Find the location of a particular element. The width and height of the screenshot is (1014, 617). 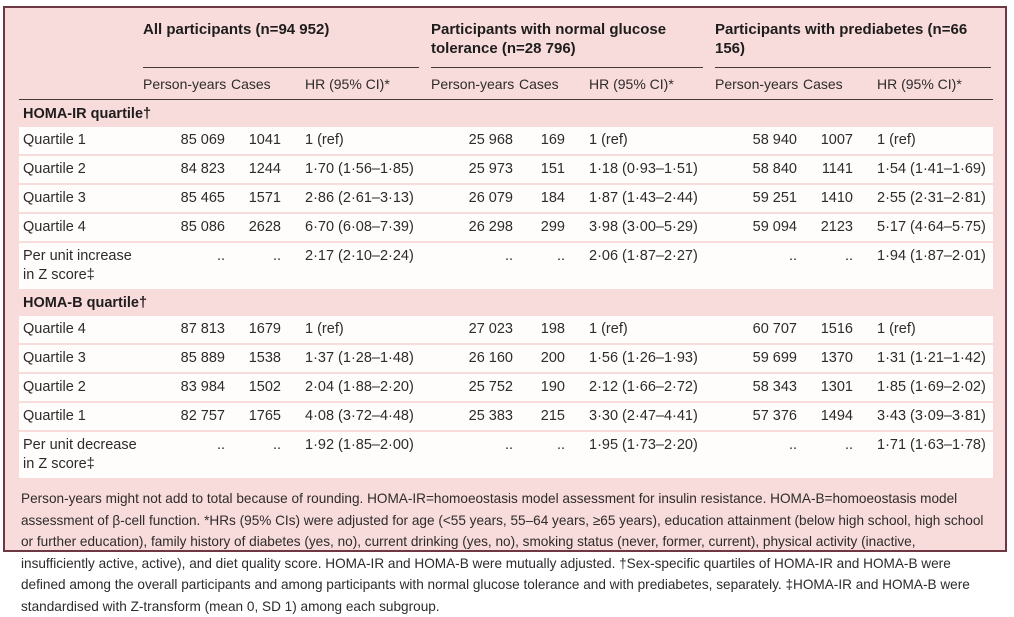

group-header-spacer is located at coordinates (81, 44).